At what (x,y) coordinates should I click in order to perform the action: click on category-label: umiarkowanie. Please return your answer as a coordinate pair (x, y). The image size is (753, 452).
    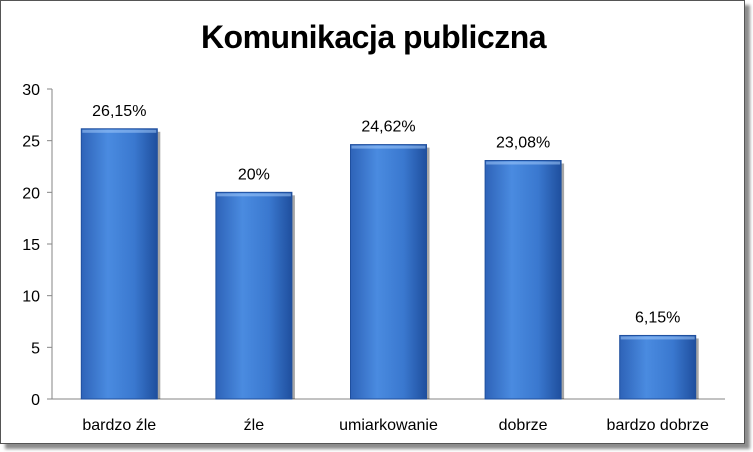
    Looking at the image, I should click on (388, 425).